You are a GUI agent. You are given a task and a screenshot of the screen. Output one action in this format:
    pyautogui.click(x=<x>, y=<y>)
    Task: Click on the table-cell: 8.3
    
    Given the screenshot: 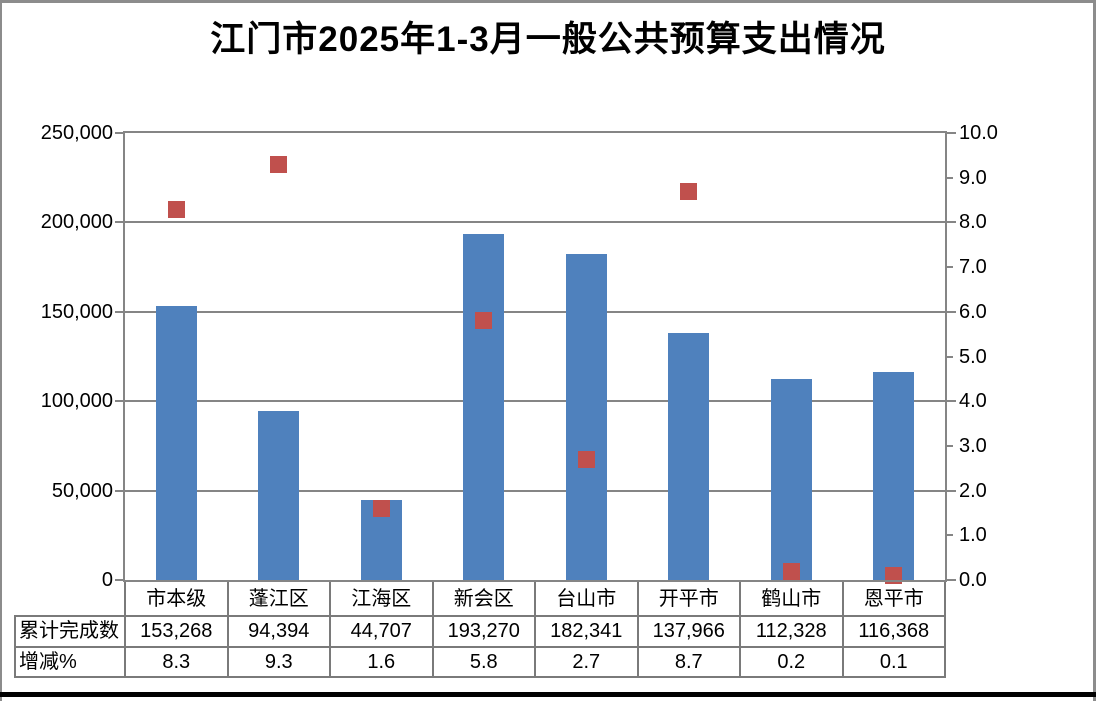 What is the action you would take?
    pyautogui.click(x=176, y=661)
    